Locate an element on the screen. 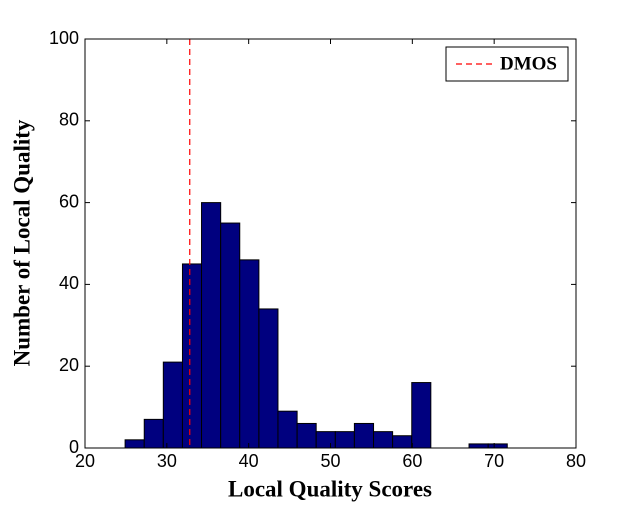 This screenshot has width=638, height=507. x-tick-label: 60 is located at coordinates (412, 461).